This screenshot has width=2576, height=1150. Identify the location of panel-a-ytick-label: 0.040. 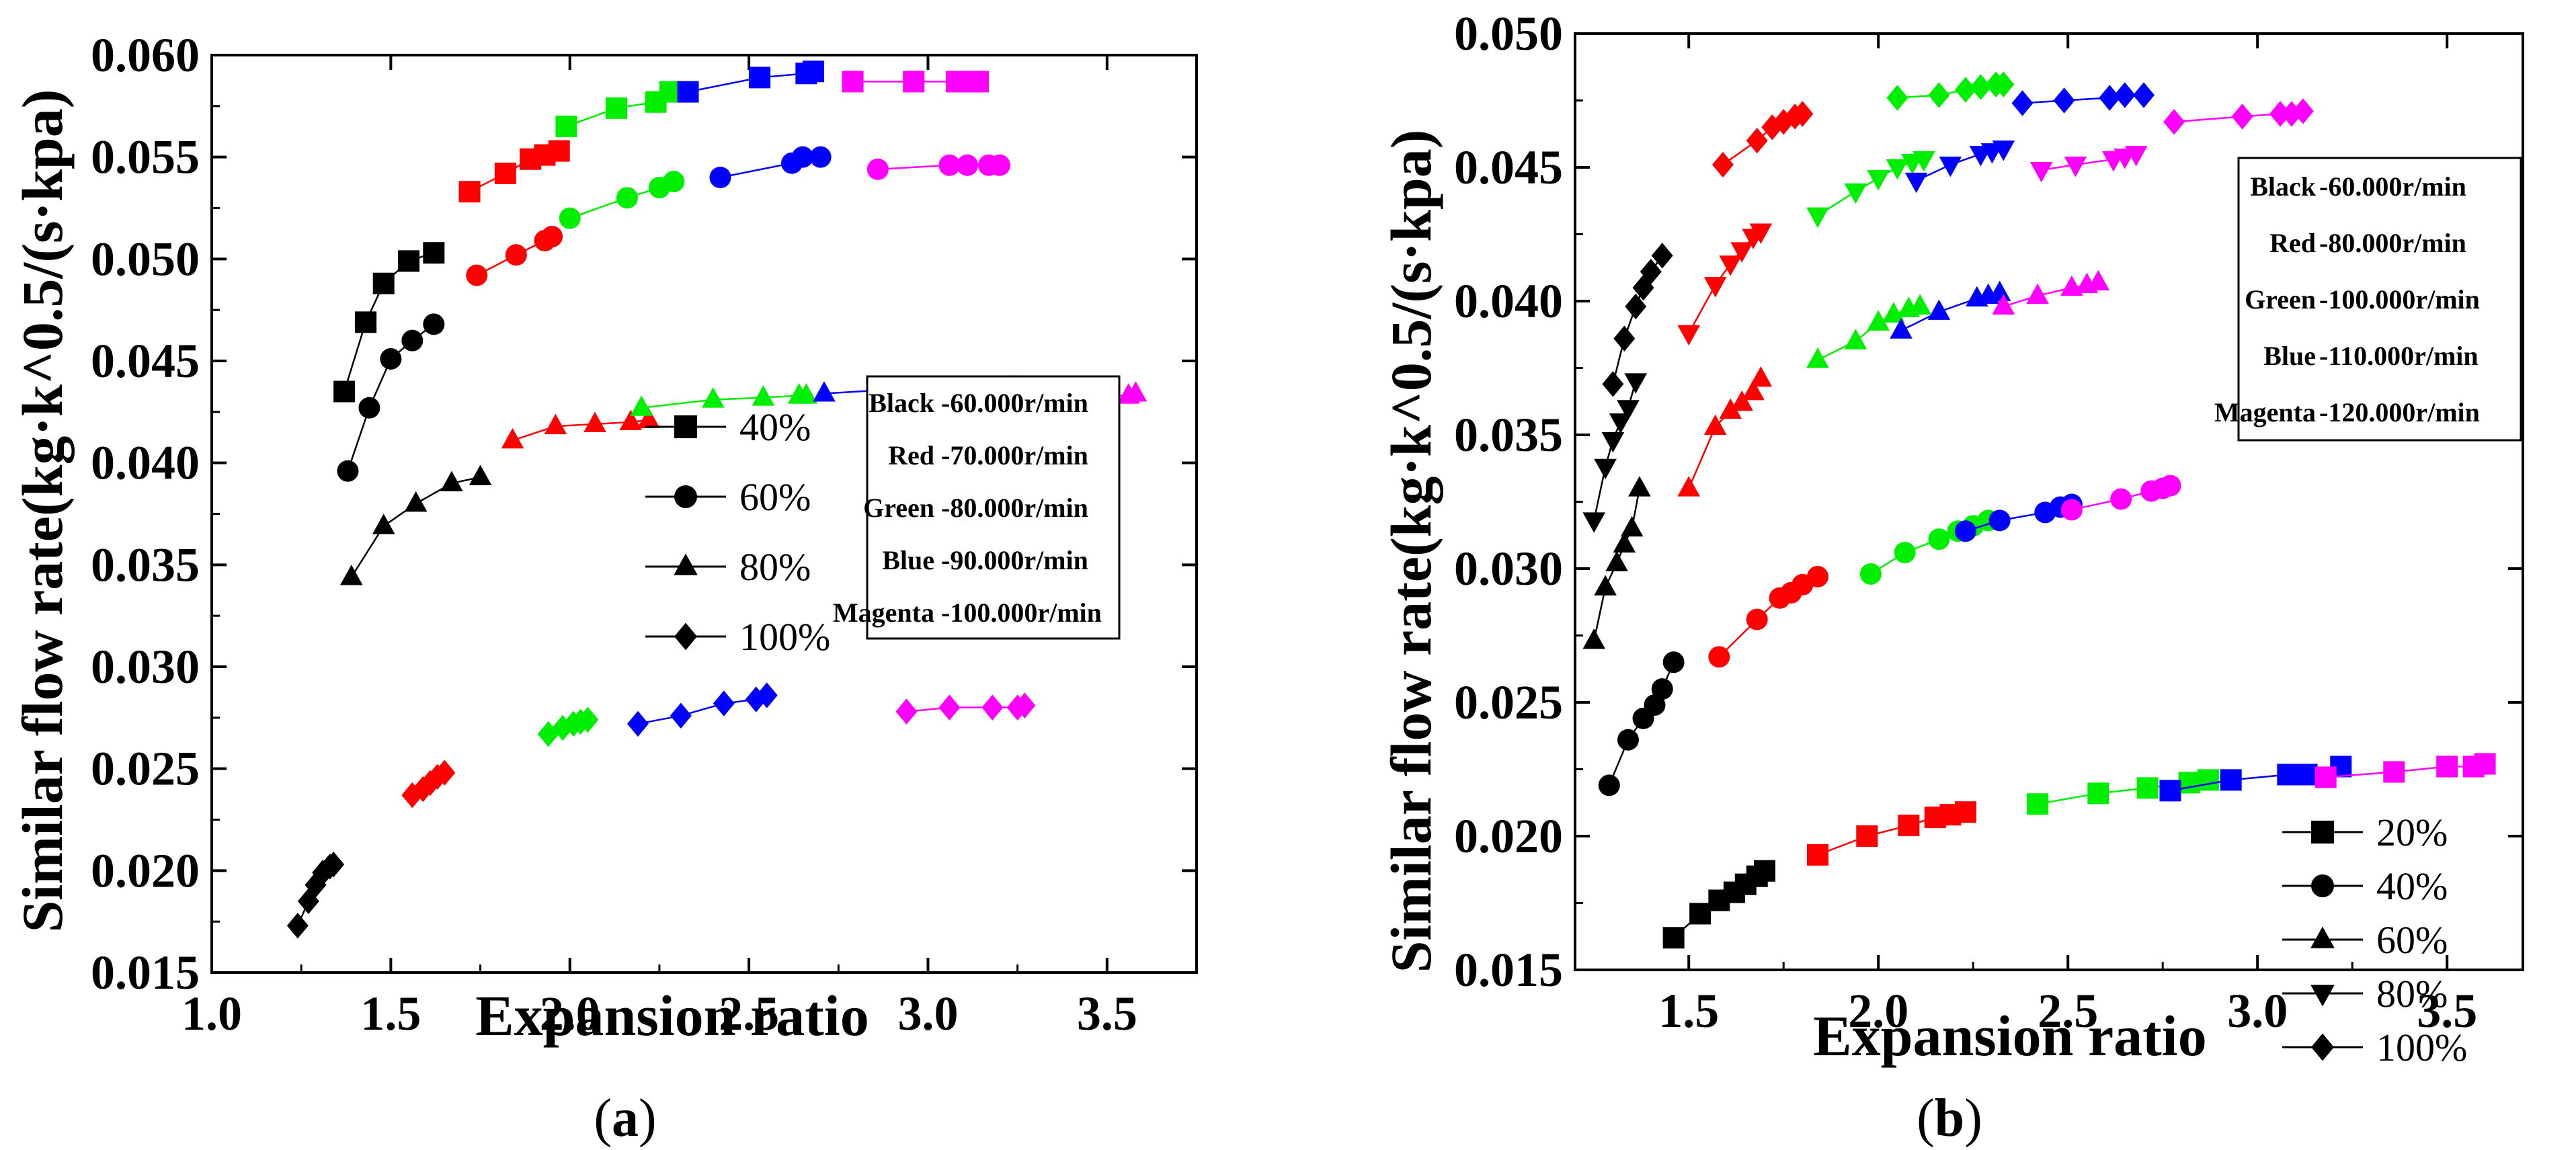
(145, 463).